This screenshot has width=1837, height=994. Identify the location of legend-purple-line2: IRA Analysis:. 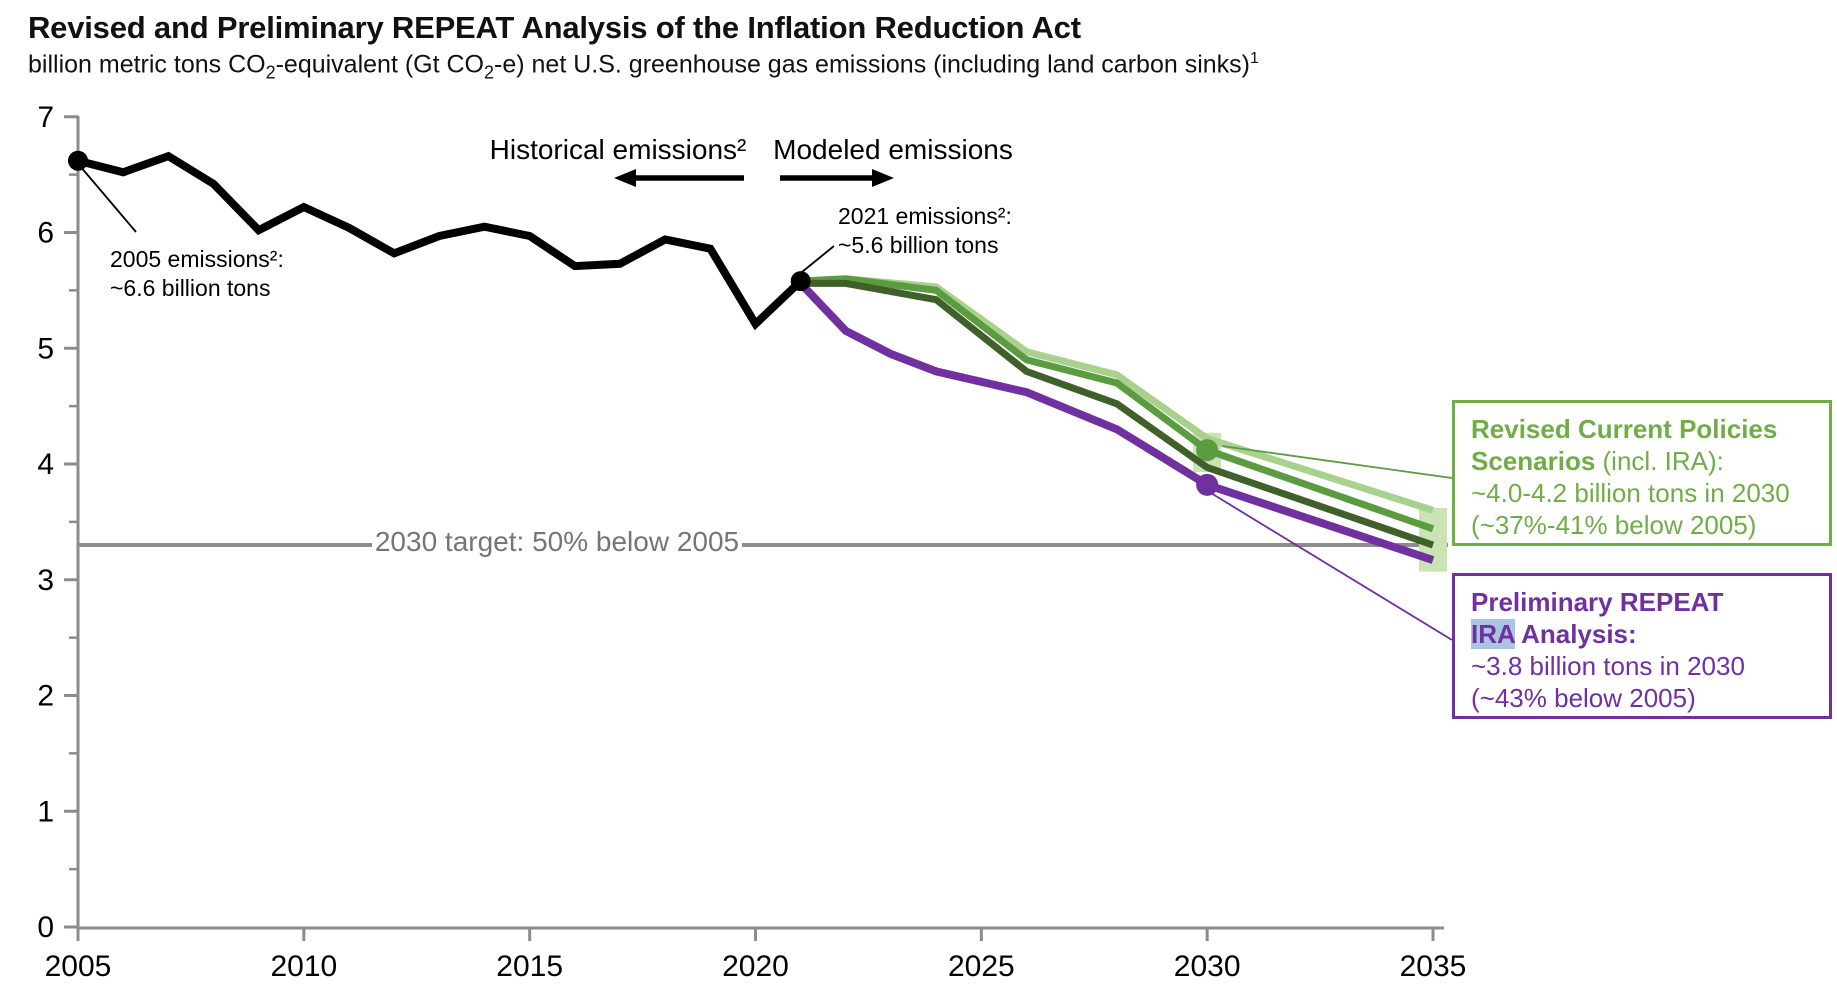
(1554, 634).